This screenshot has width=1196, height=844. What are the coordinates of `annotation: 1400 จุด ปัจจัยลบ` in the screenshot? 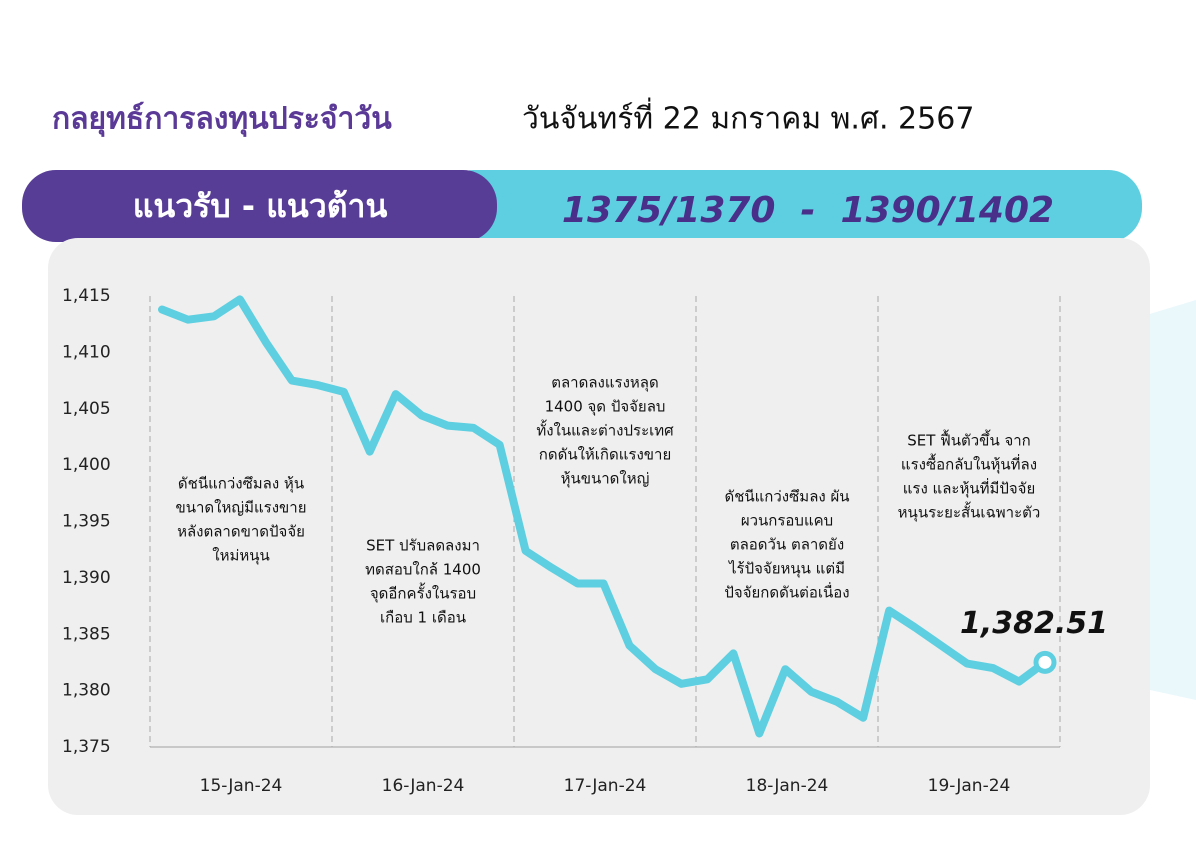 It's located at (605, 407).